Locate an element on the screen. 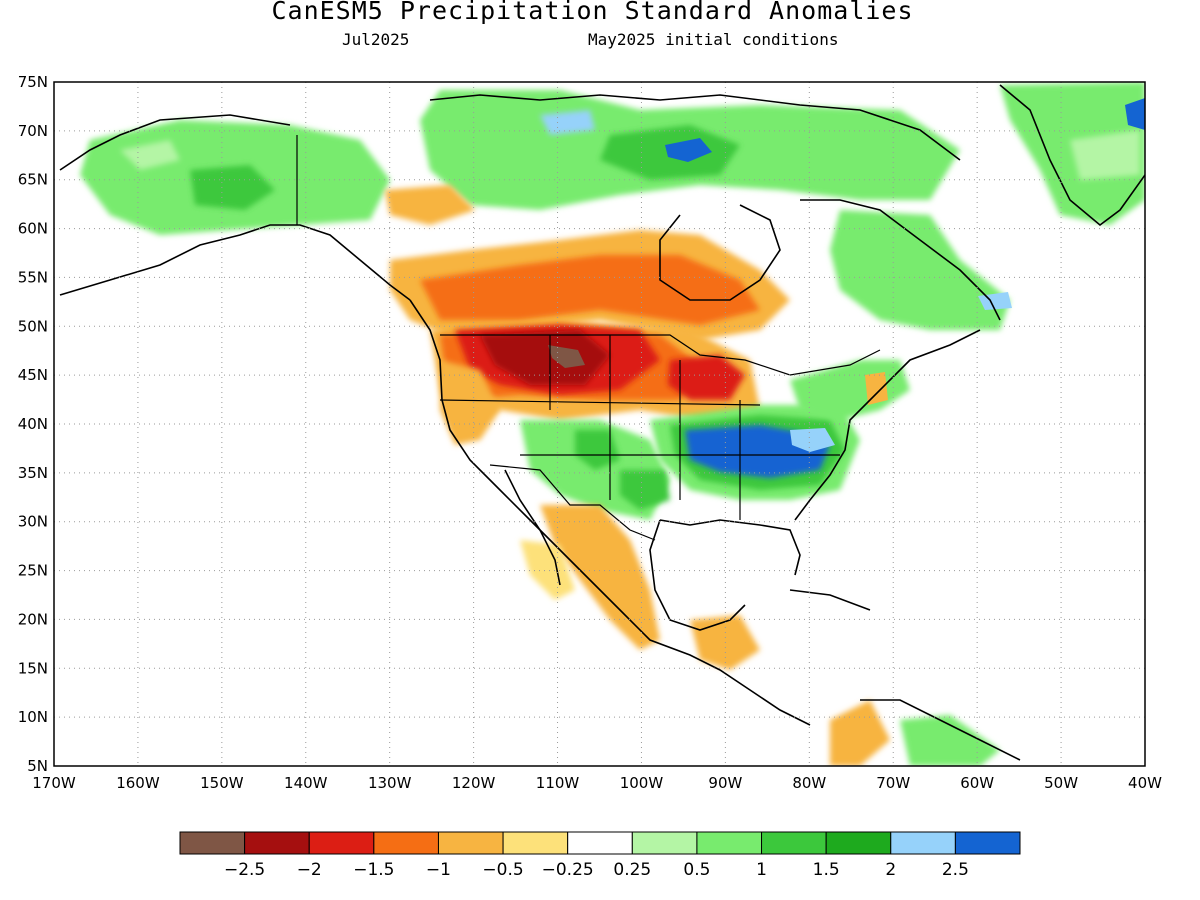 The height and width of the screenshot is (900, 1200). anomaly-light-dry-mexico is located at coordinates (547, 570).